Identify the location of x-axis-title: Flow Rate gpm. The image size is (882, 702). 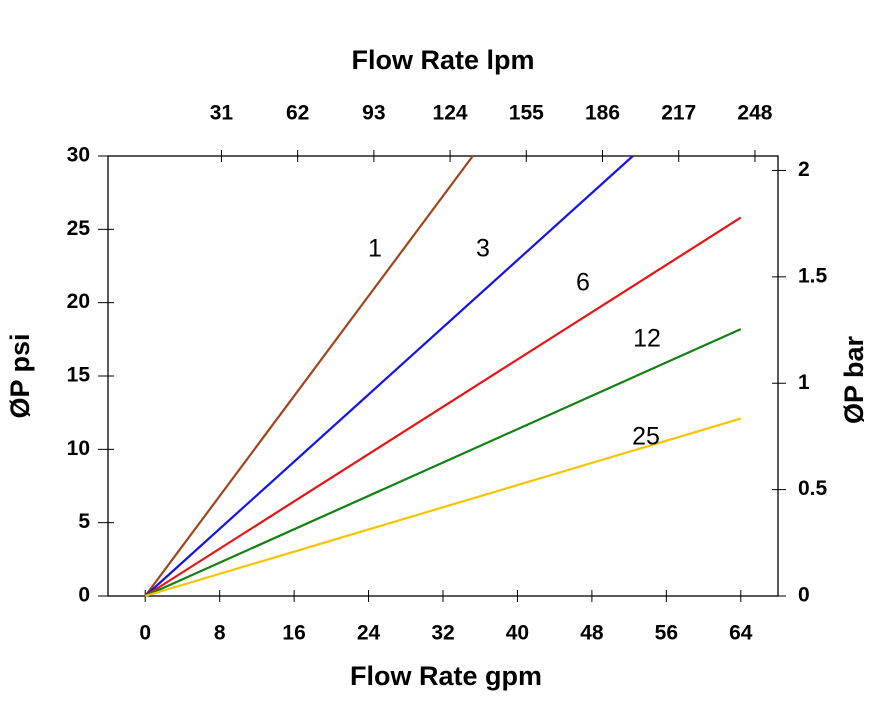
(446, 676).